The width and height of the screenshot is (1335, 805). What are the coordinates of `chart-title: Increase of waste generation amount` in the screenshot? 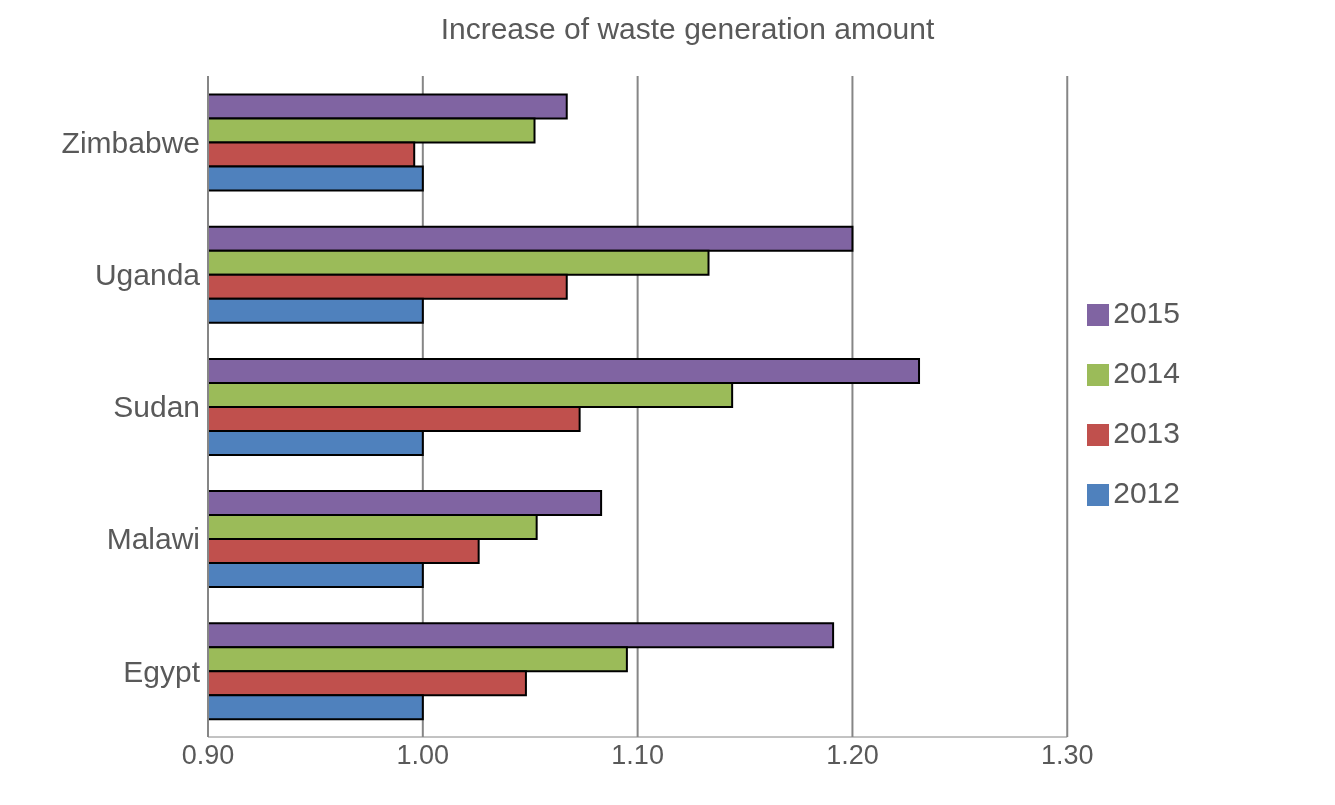 It's located at (687, 29).